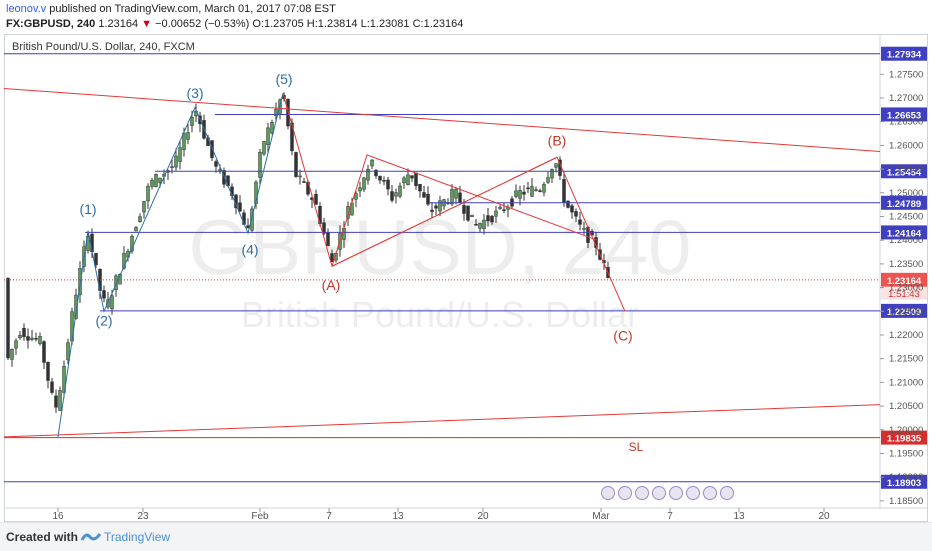 The image size is (932, 551). Describe the element at coordinates (904, 437) in the screenshot. I see `level-price-tag: 1.19835` at that location.